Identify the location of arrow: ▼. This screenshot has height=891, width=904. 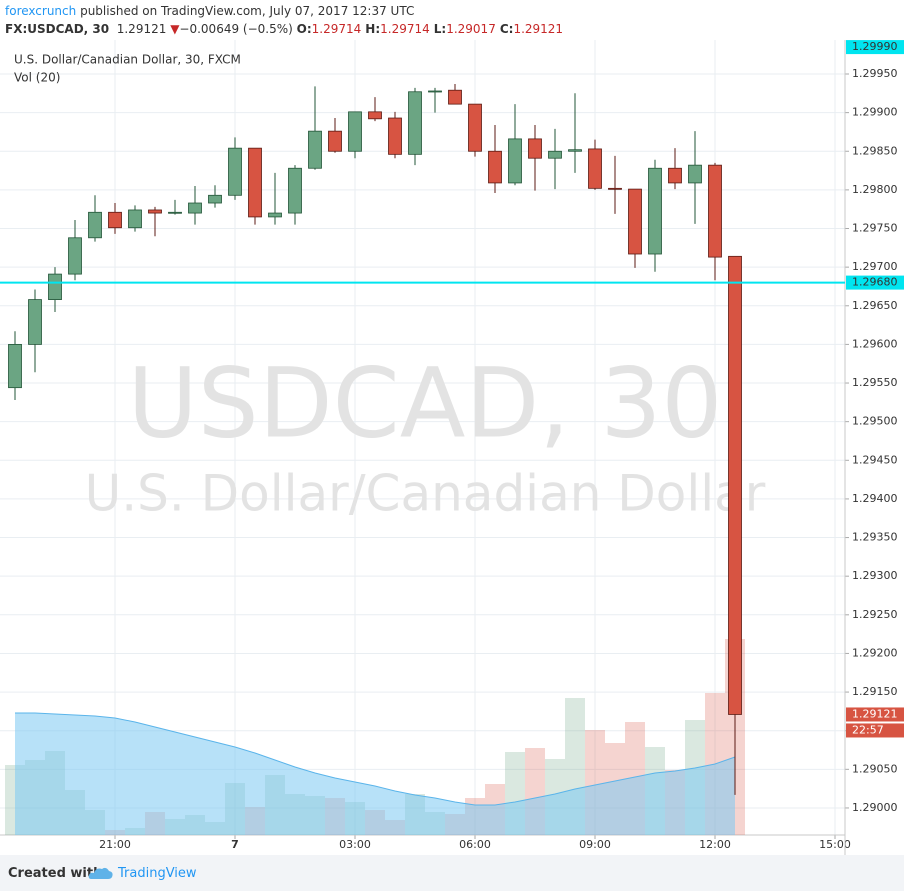
(175, 29).